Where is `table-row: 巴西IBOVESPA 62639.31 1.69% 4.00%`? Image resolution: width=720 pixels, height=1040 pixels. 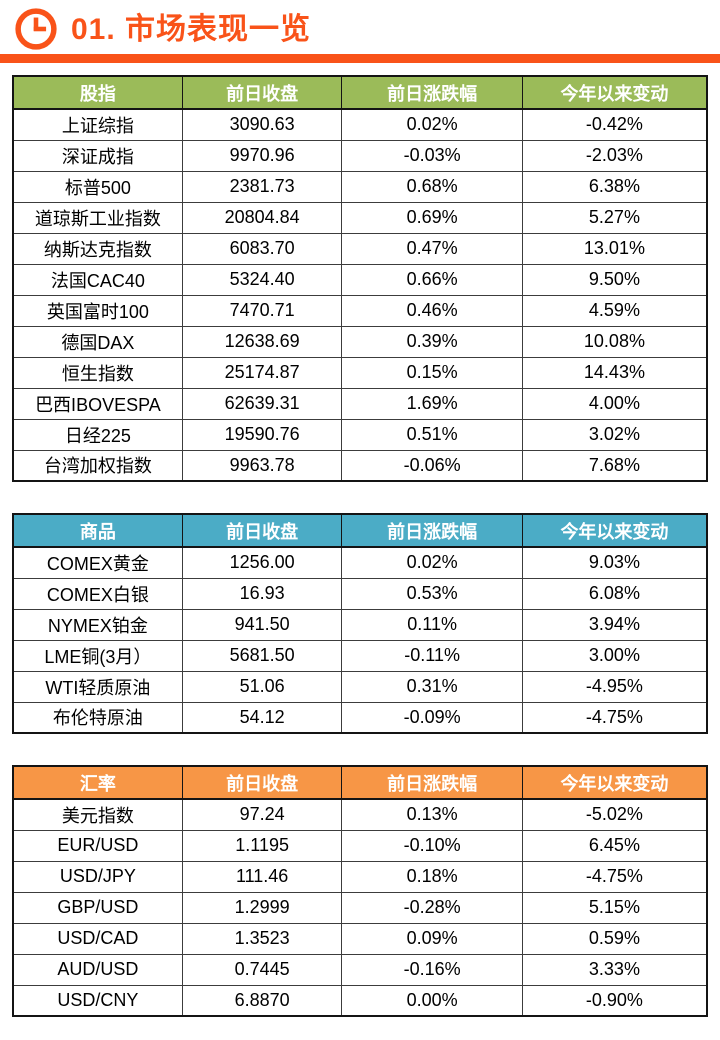
table-row: 巴西IBOVESPA 62639.31 1.69% 4.00% is located at coordinates (360, 403).